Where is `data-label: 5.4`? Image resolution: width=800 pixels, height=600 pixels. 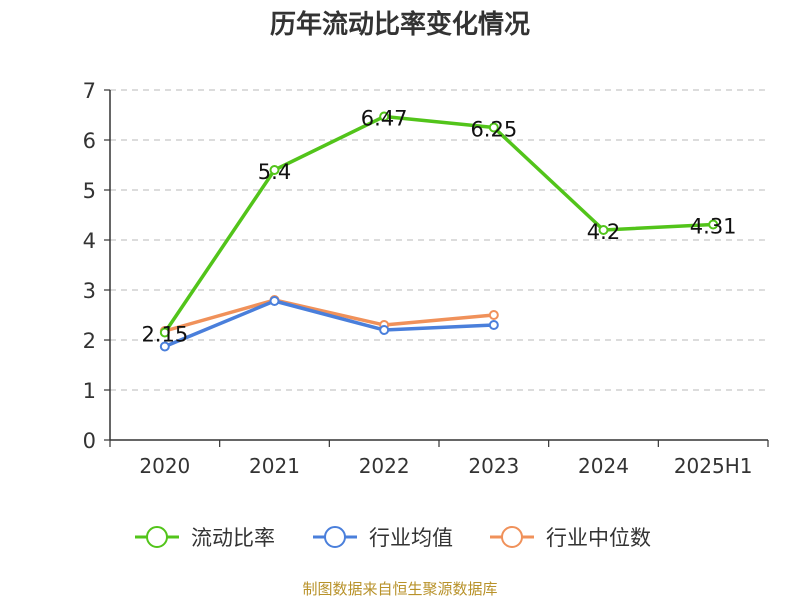 data-label: 5.4 is located at coordinates (274, 172).